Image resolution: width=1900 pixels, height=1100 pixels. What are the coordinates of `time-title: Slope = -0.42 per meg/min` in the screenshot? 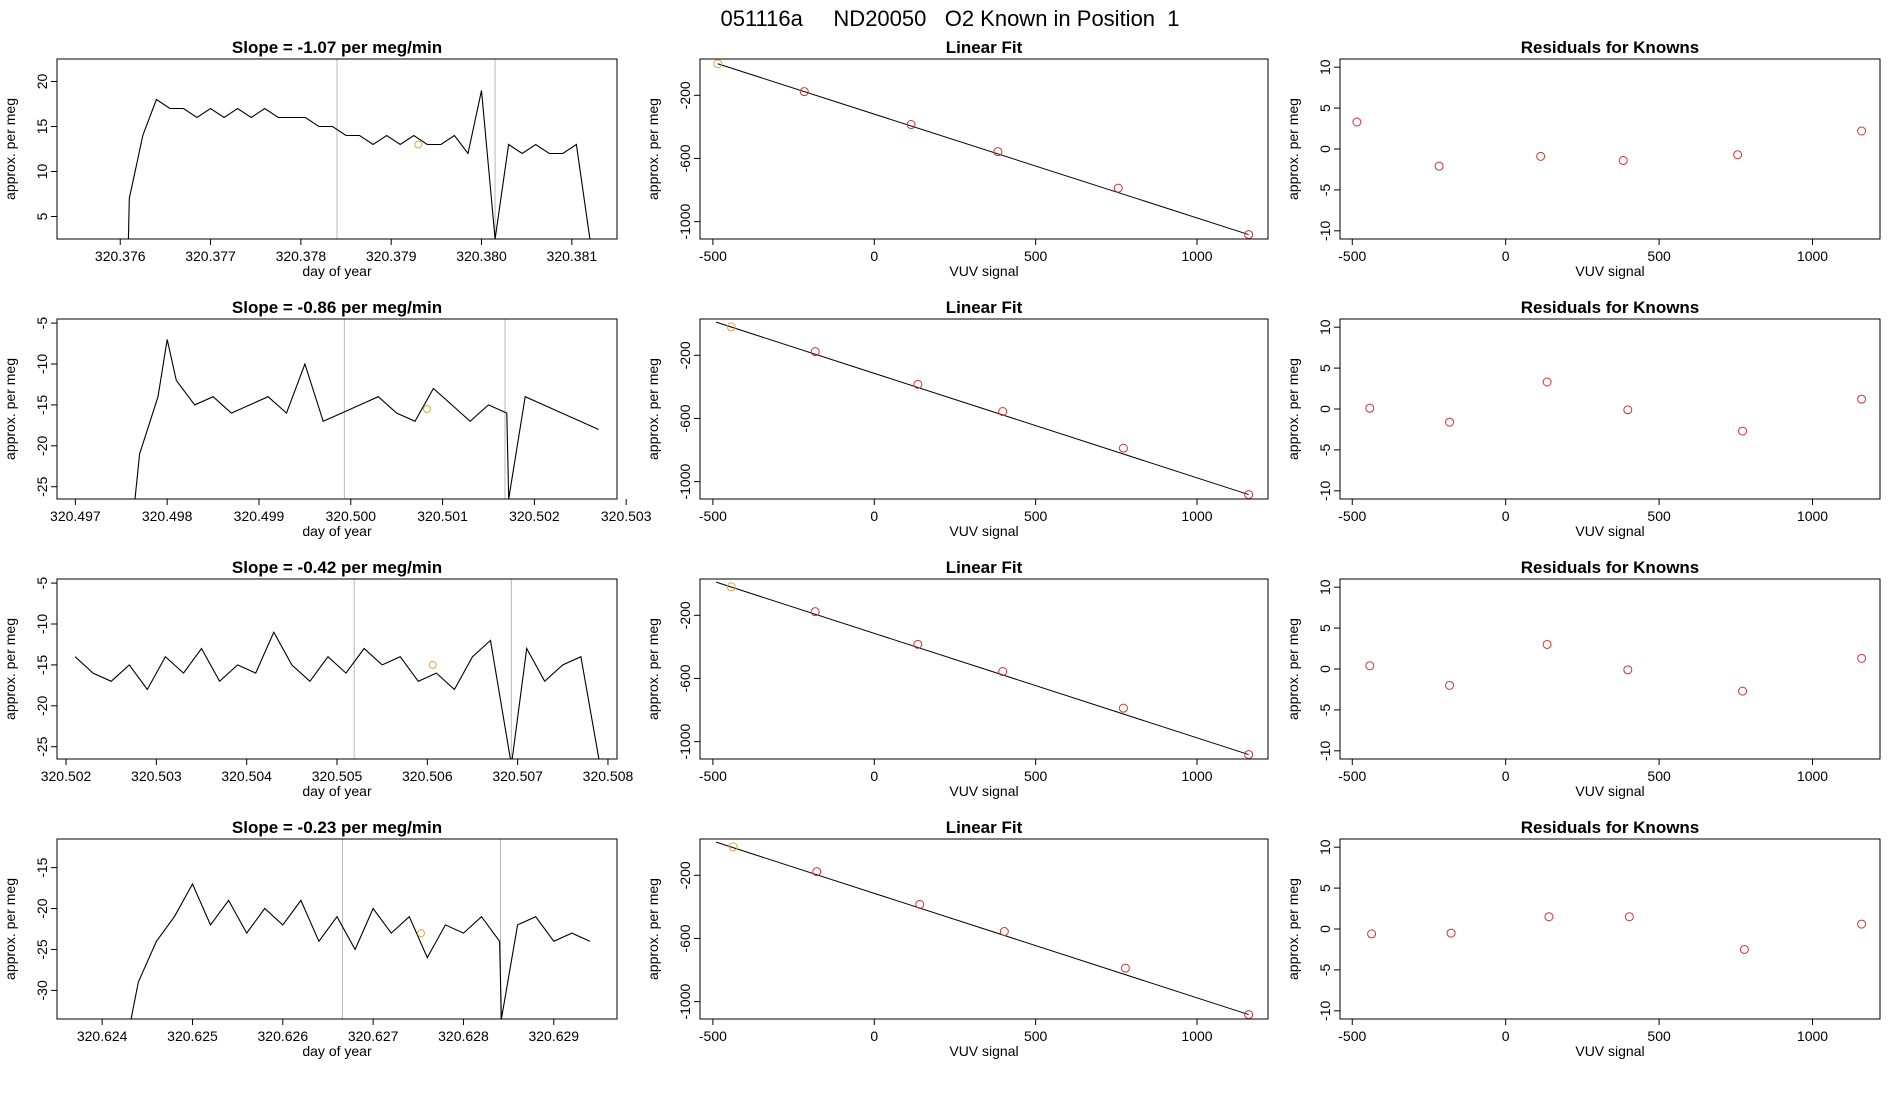 It's located at (337, 567).